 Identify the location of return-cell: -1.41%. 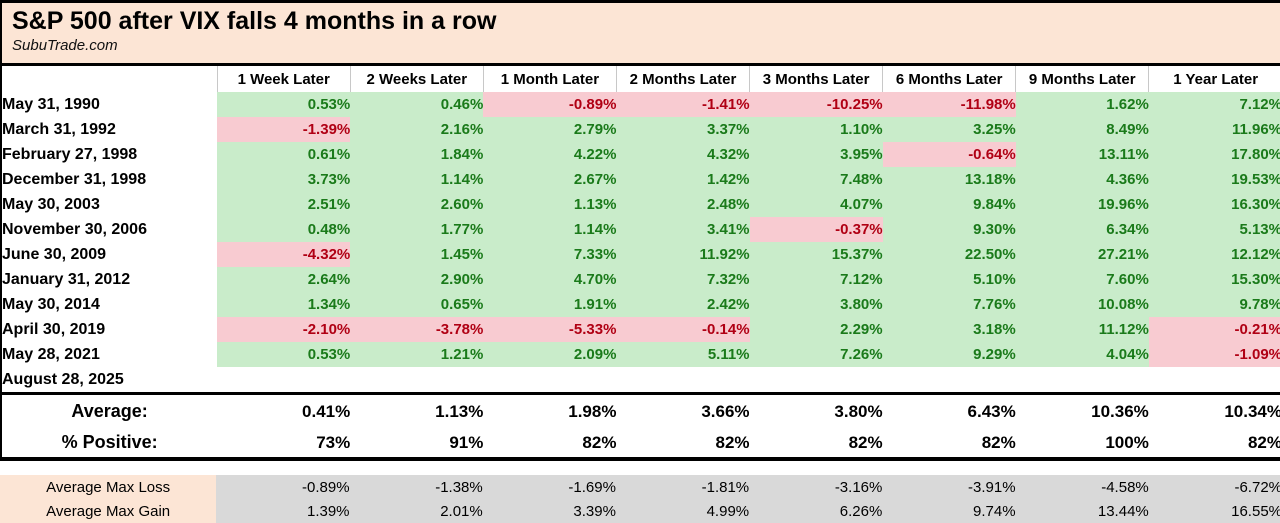
(683, 104).